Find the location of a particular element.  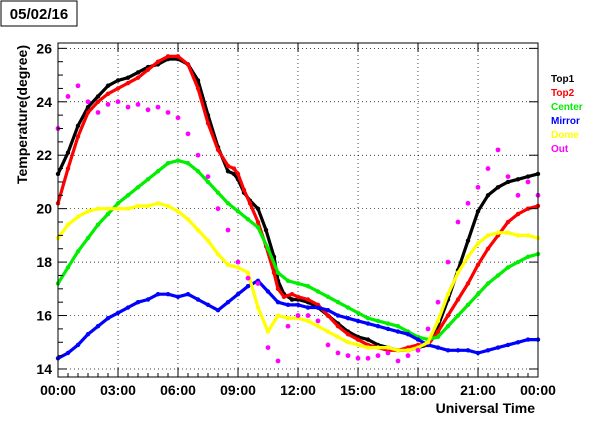

y-tick-label: 26 is located at coordinates (44, 48).